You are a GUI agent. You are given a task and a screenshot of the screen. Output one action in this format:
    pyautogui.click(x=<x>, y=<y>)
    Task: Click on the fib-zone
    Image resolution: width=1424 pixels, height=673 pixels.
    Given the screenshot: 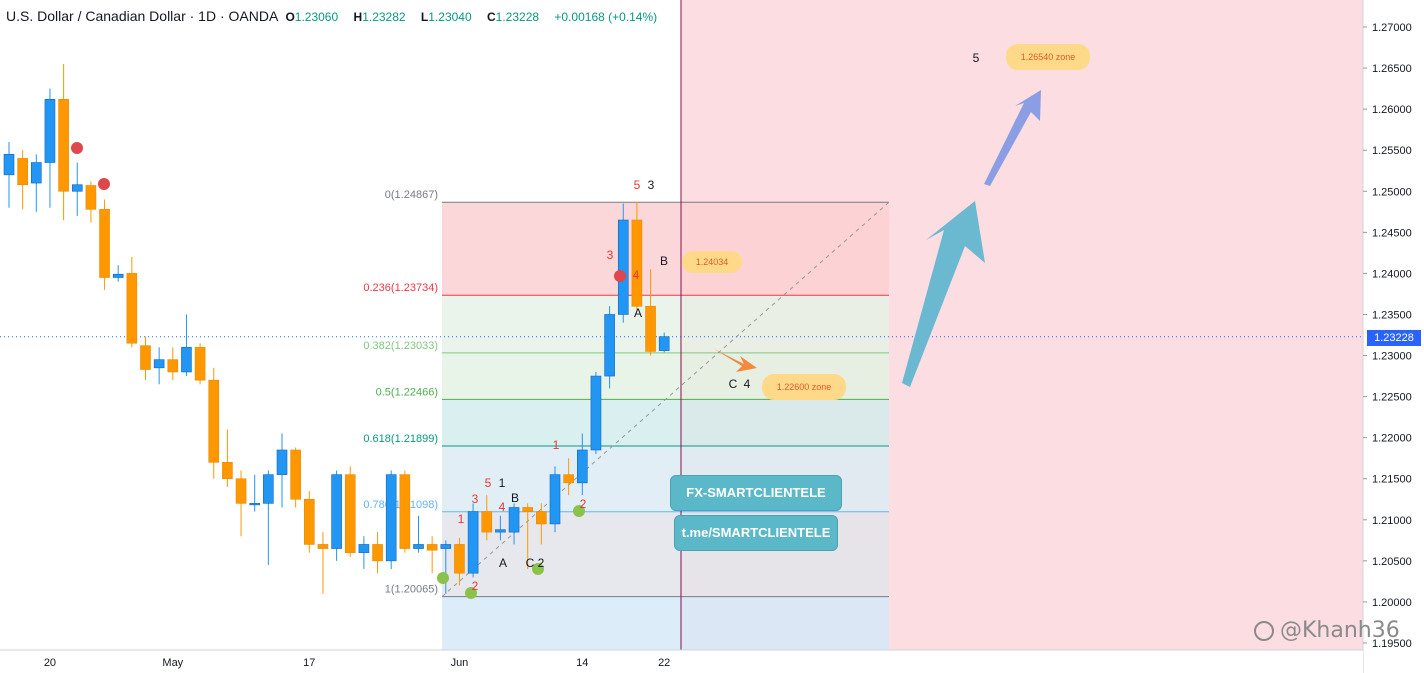 What is the action you would take?
    pyautogui.click(x=665, y=422)
    